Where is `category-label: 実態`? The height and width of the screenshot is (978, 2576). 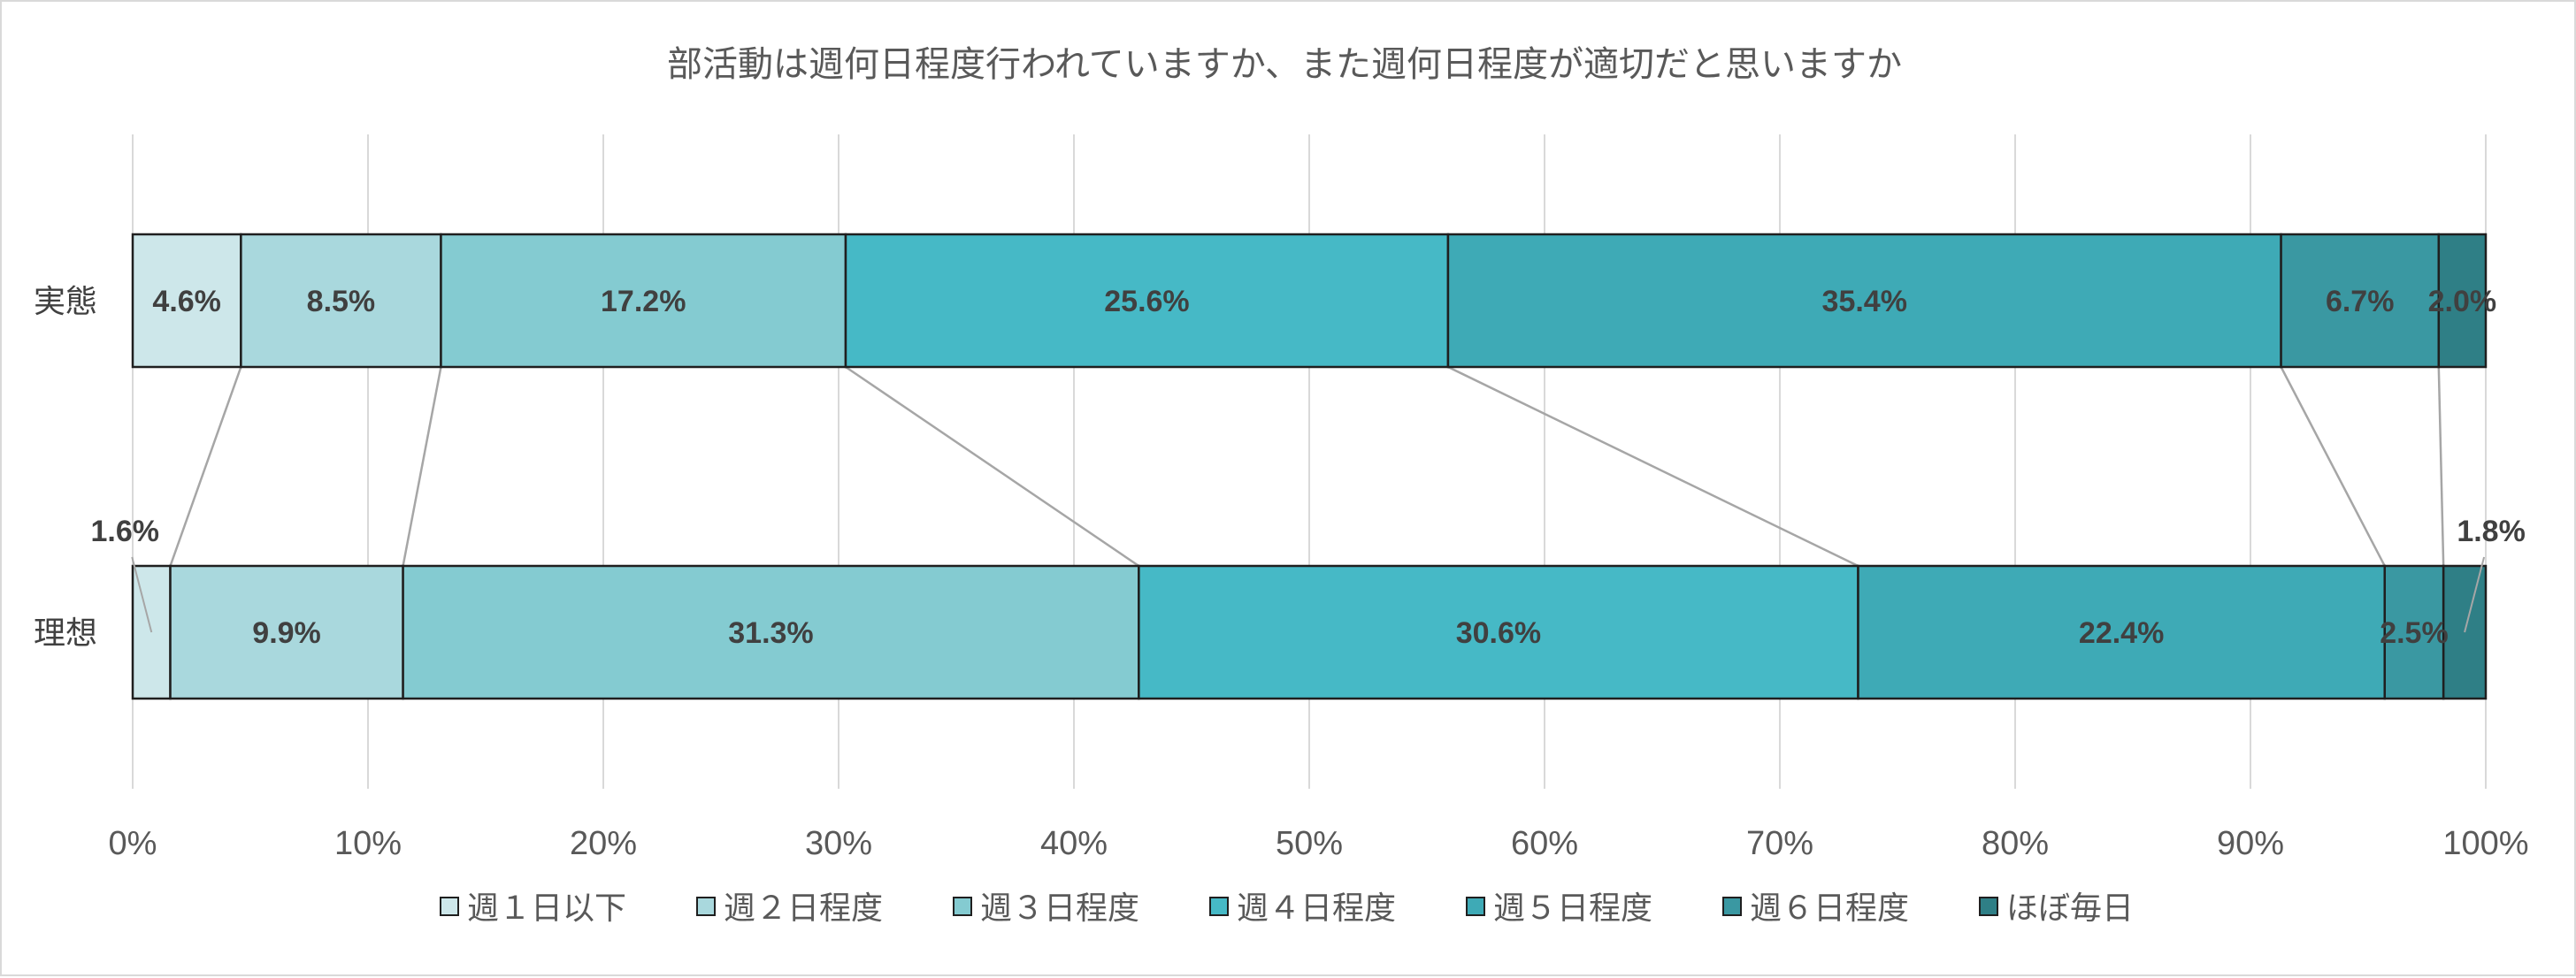
category-label: 実態 is located at coordinates (65, 302).